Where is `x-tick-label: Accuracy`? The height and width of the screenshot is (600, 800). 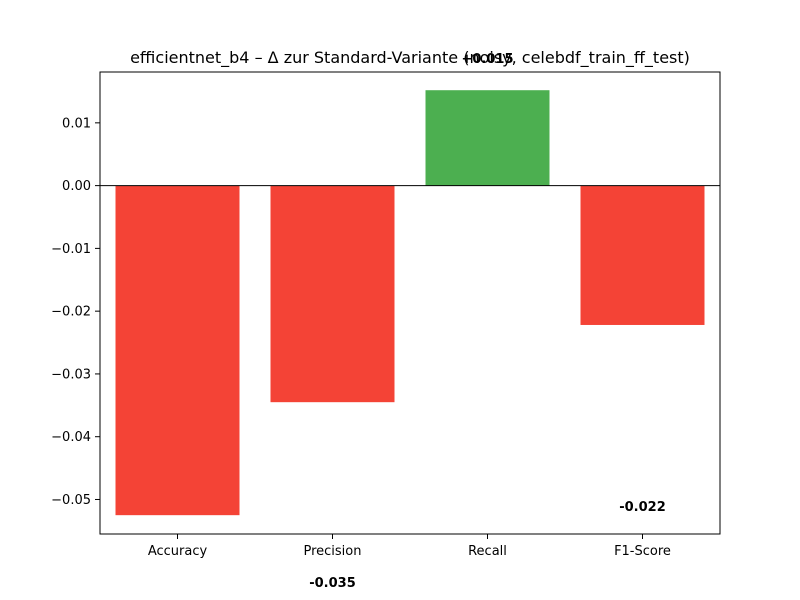
x-tick-label: Accuracy is located at coordinates (178, 551).